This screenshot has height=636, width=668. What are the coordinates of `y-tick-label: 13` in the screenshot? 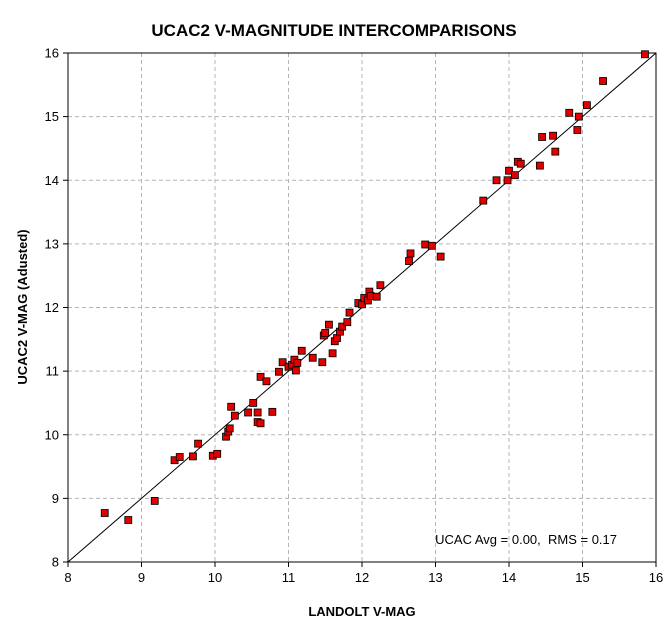 It's located at (52, 243).